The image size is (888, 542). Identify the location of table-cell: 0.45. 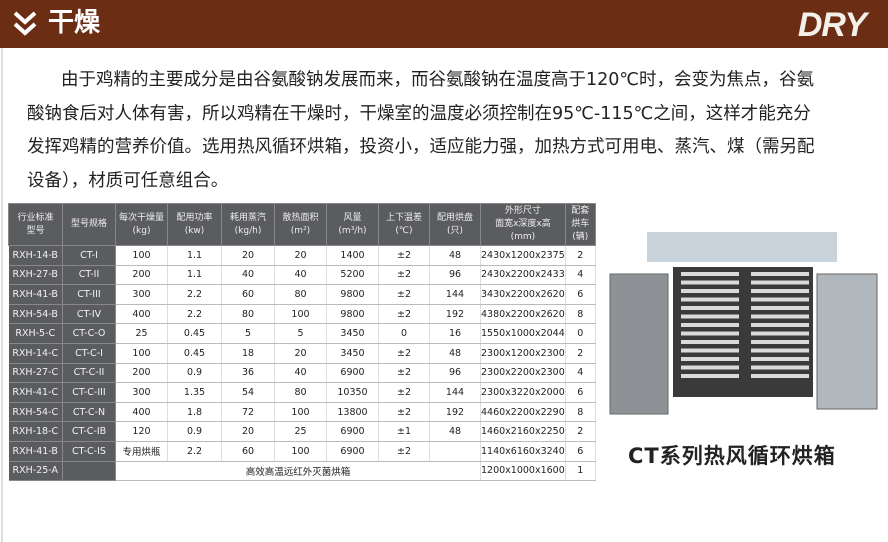
(194, 353).